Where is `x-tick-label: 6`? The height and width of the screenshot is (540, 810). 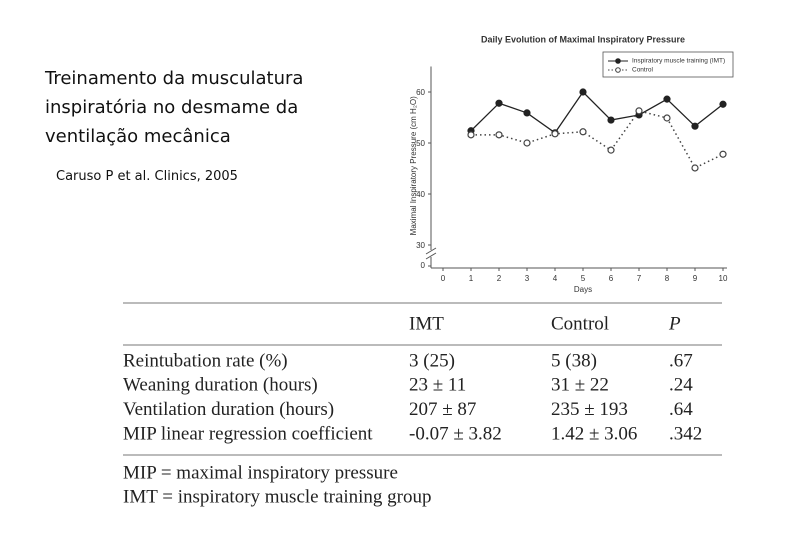
x-tick-label: 6 is located at coordinates (611, 278).